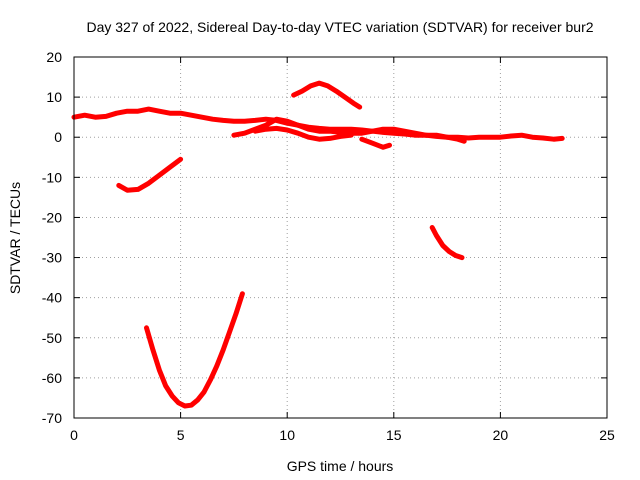 Image resolution: width=640 pixels, height=480 pixels. Describe the element at coordinates (501, 435) in the screenshot. I see `x-tick-label: 20` at that location.